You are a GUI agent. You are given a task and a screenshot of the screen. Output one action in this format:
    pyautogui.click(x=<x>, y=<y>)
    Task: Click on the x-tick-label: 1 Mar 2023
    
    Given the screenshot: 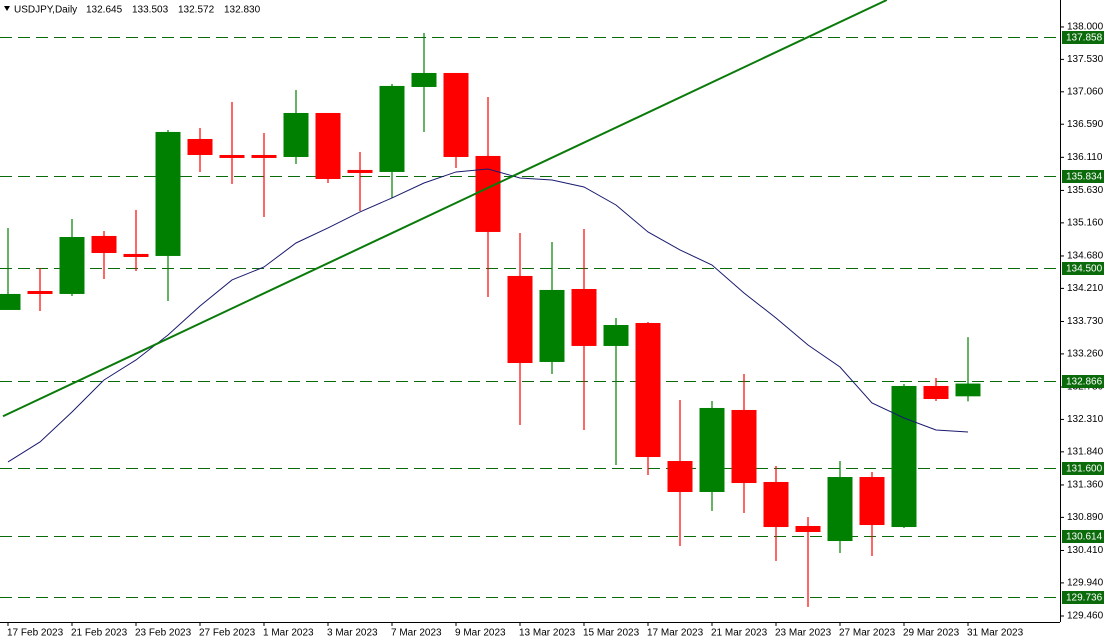 What is the action you would take?
    pyautogui.click(x=288, y=633)
    